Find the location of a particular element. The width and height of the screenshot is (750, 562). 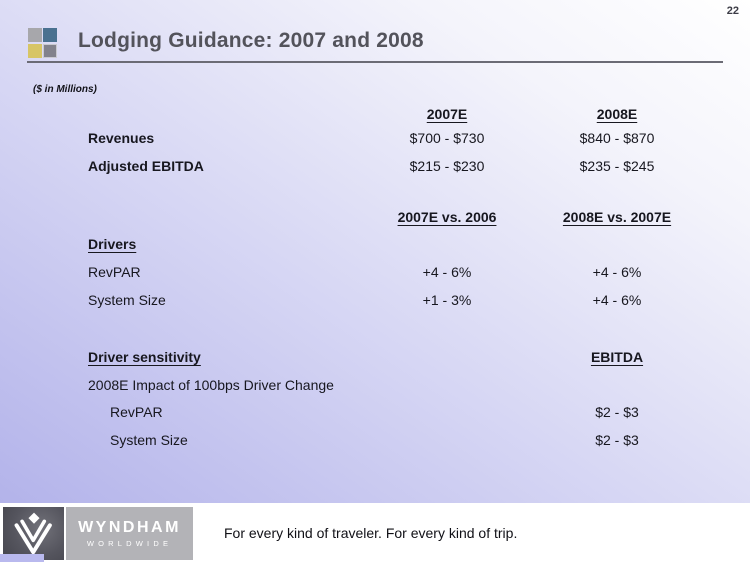

logo-square-blue-icon is located at coordinates (50, 35).